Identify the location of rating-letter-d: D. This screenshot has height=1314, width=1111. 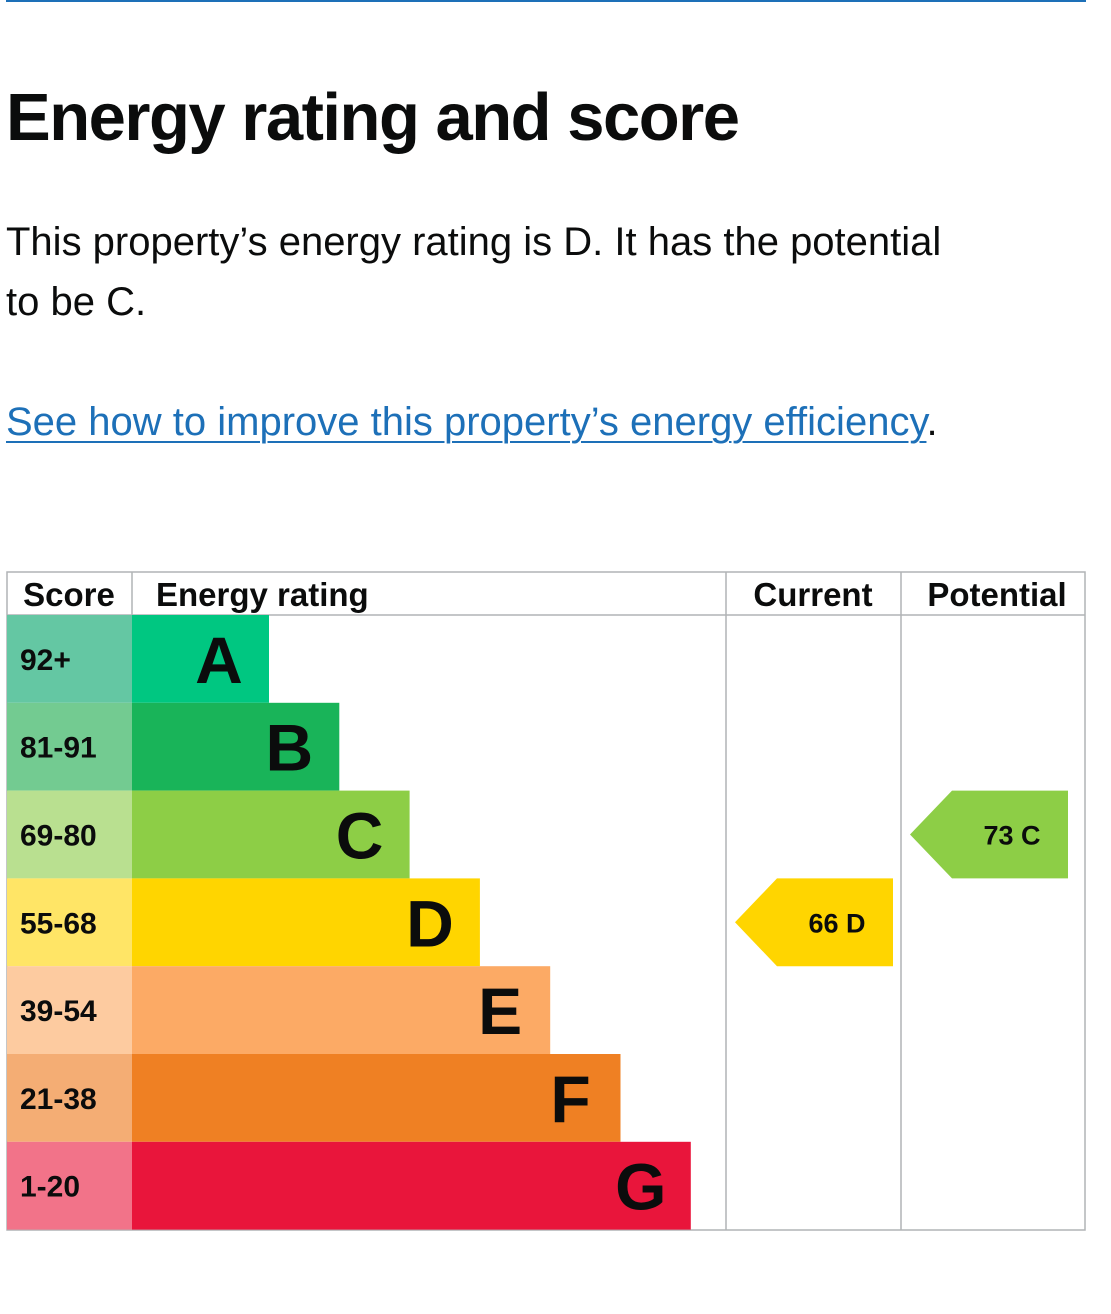
(430, 923).